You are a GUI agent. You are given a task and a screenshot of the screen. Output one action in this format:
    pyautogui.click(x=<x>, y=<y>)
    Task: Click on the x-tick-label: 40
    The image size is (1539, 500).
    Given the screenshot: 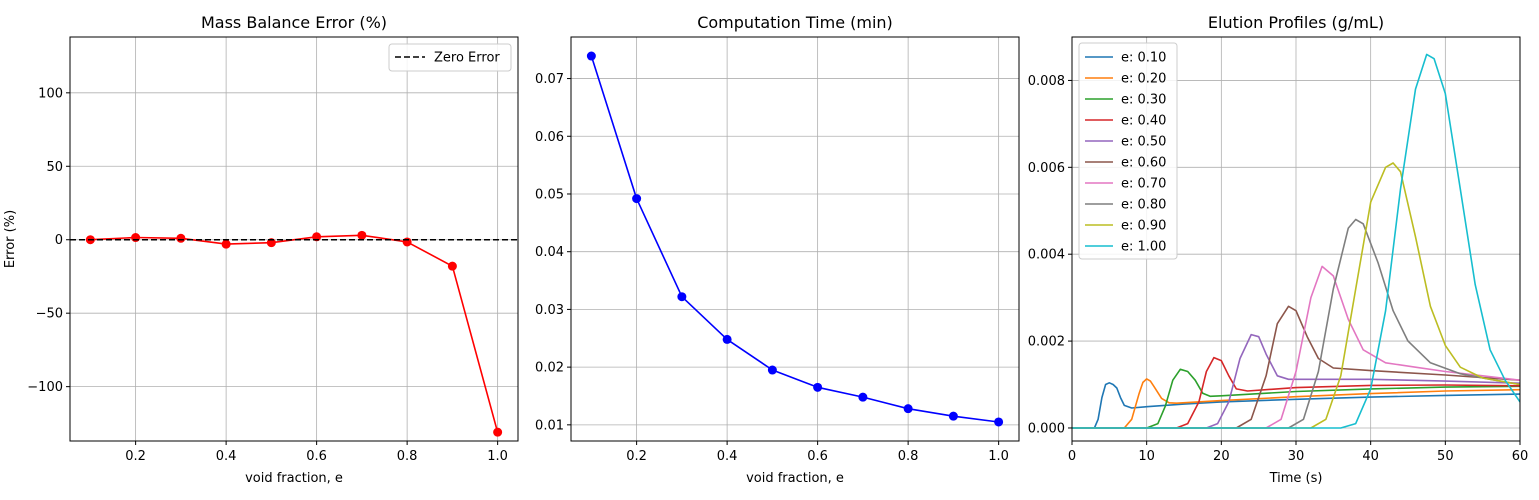 What is the action you would take?
    pyautogui.click(x=1370, y=456)
    